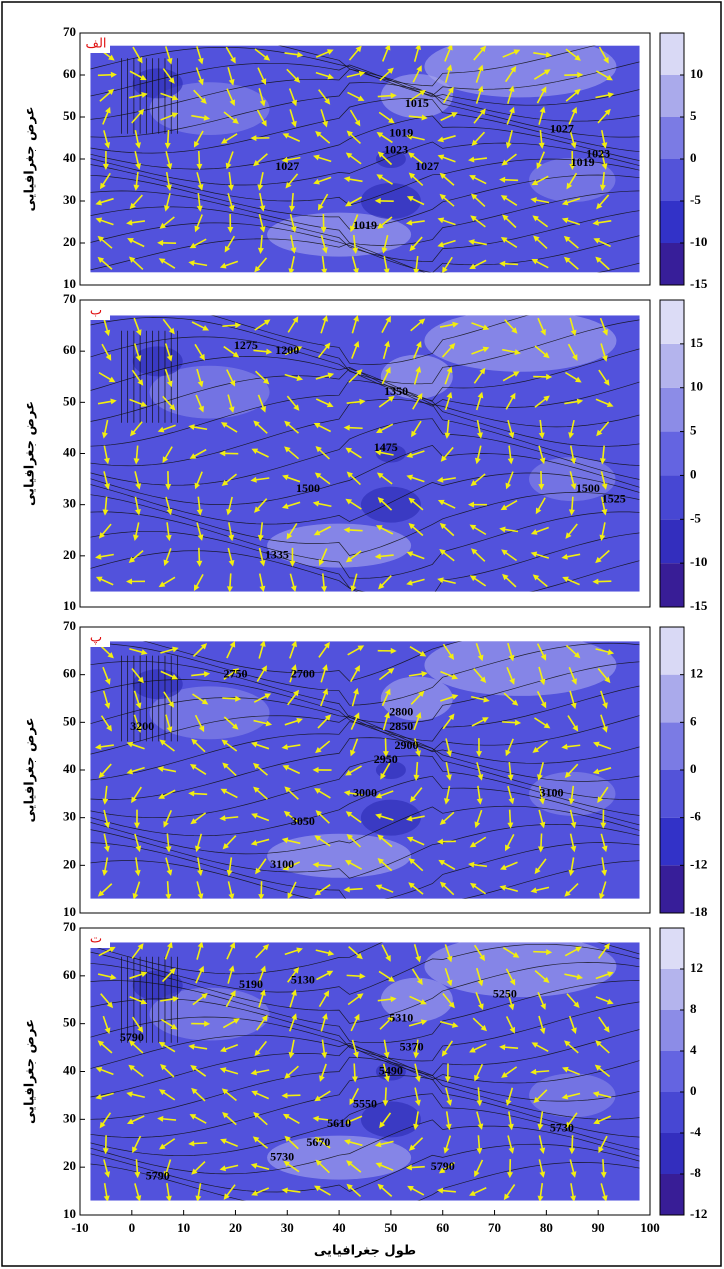  Describe the element at coordinates (695, 517) in the screenshot. I see `colorbar-tick-label: -5` at that location.